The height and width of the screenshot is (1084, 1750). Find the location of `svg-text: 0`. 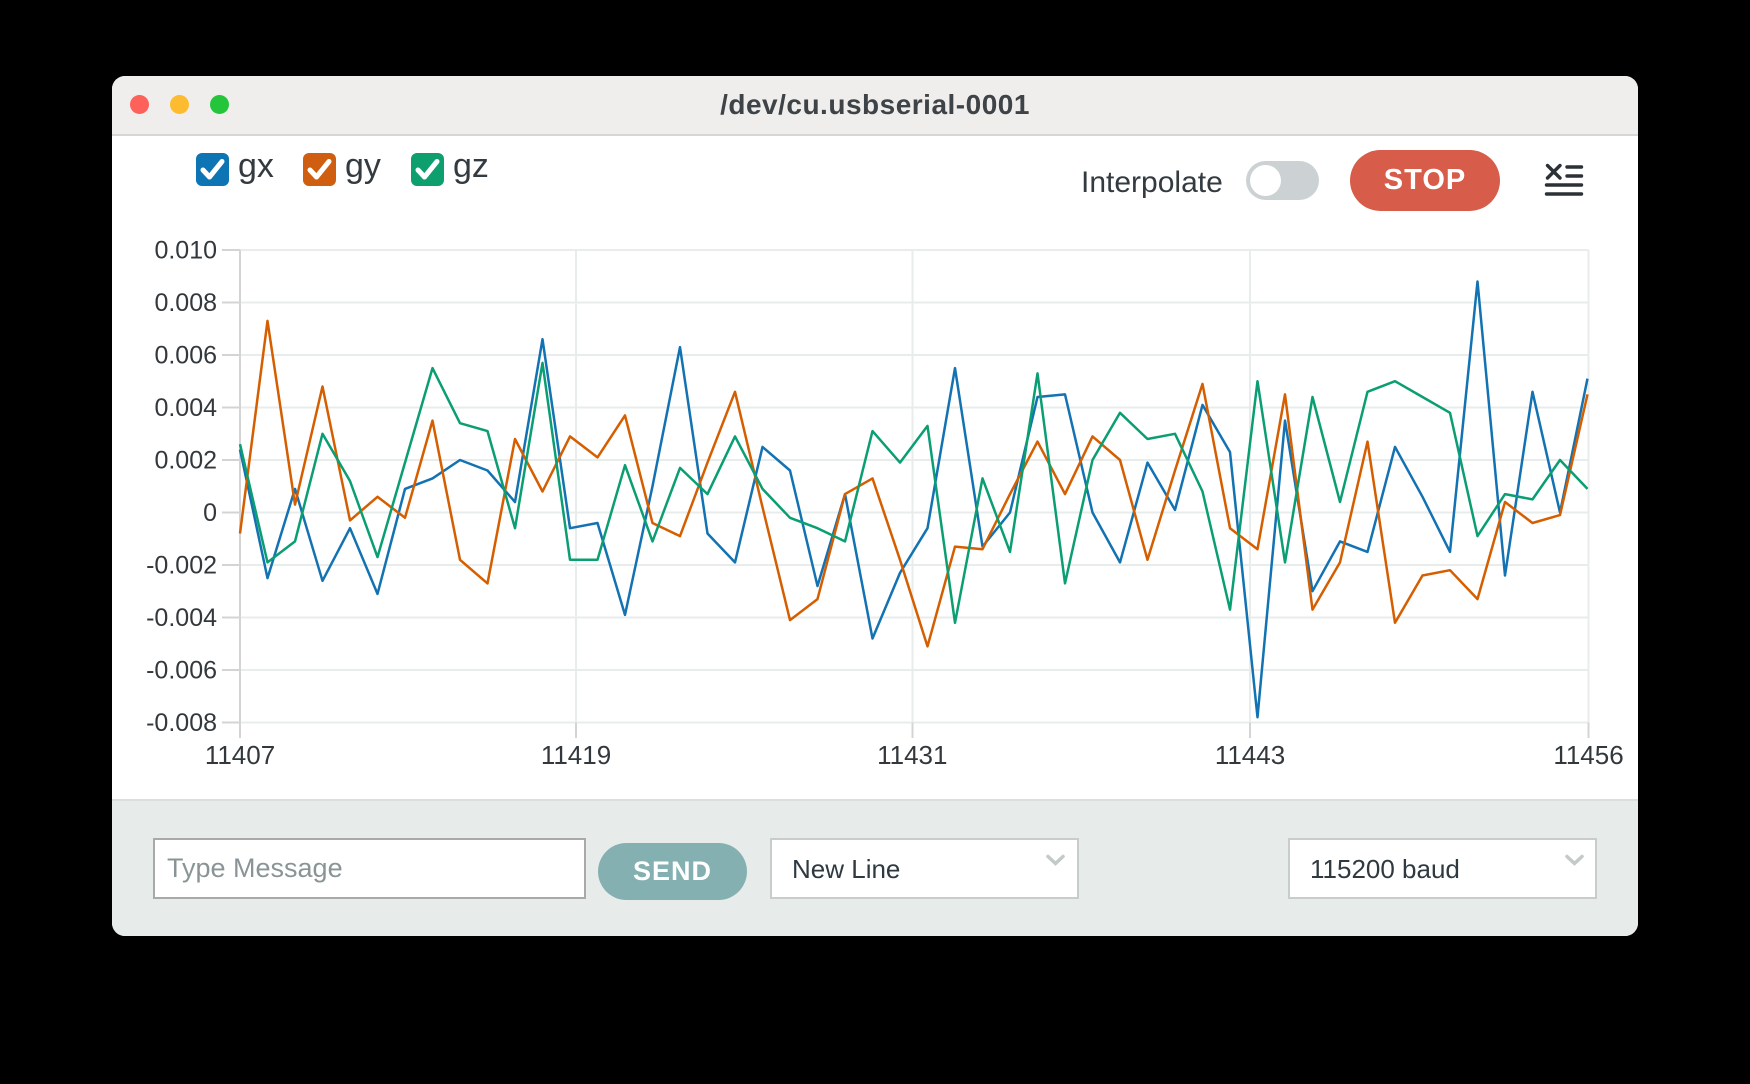

svg-text: 0 is located at coordinates (210, 513).